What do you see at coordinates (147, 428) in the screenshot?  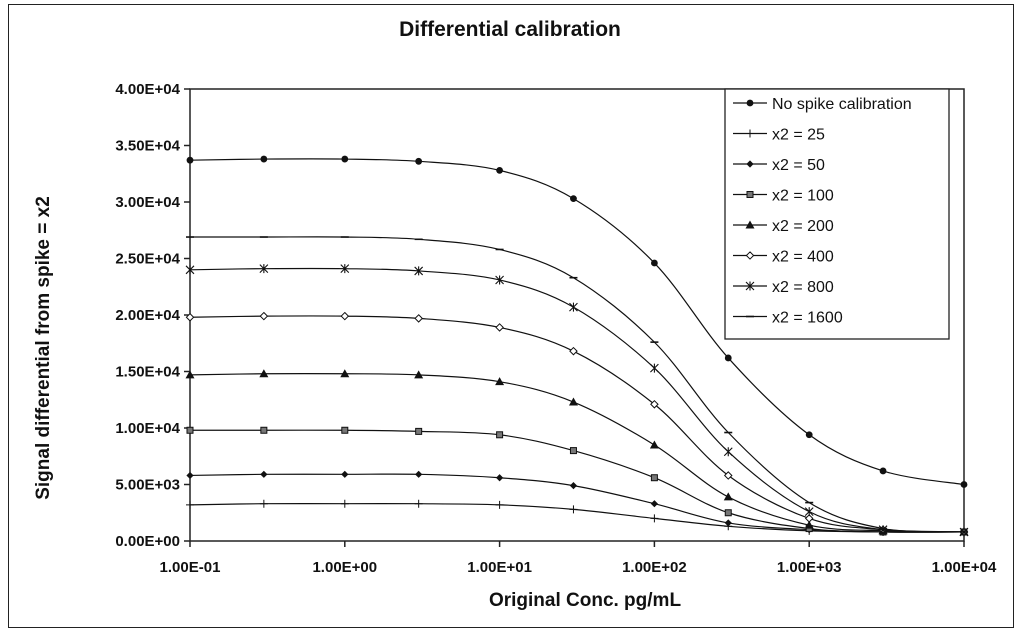 I see `y-tick-label: 1.00E+04` at bounding box center [147, 428].